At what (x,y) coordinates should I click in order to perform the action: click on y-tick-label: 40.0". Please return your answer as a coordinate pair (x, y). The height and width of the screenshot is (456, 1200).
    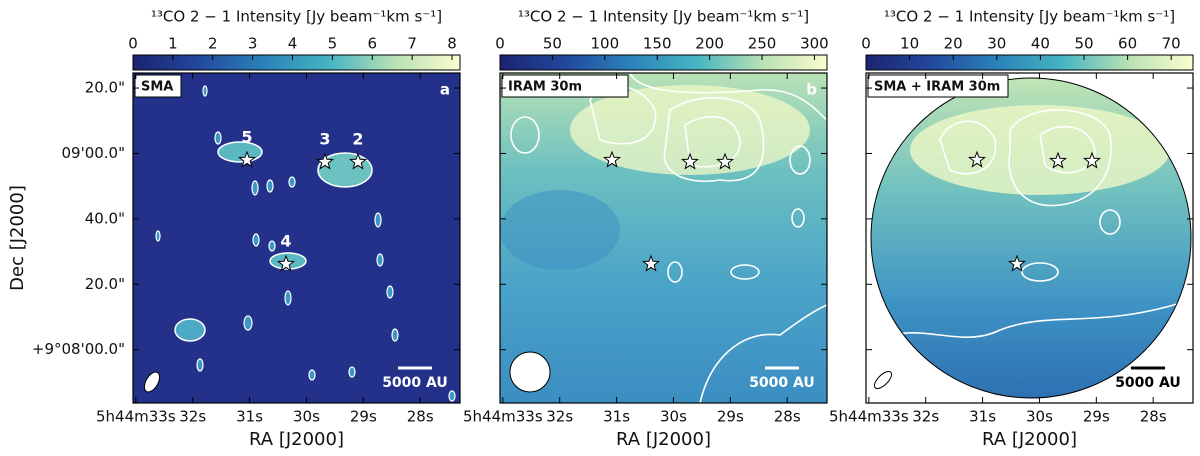
    Looking at the image, I should click on (105, 218).